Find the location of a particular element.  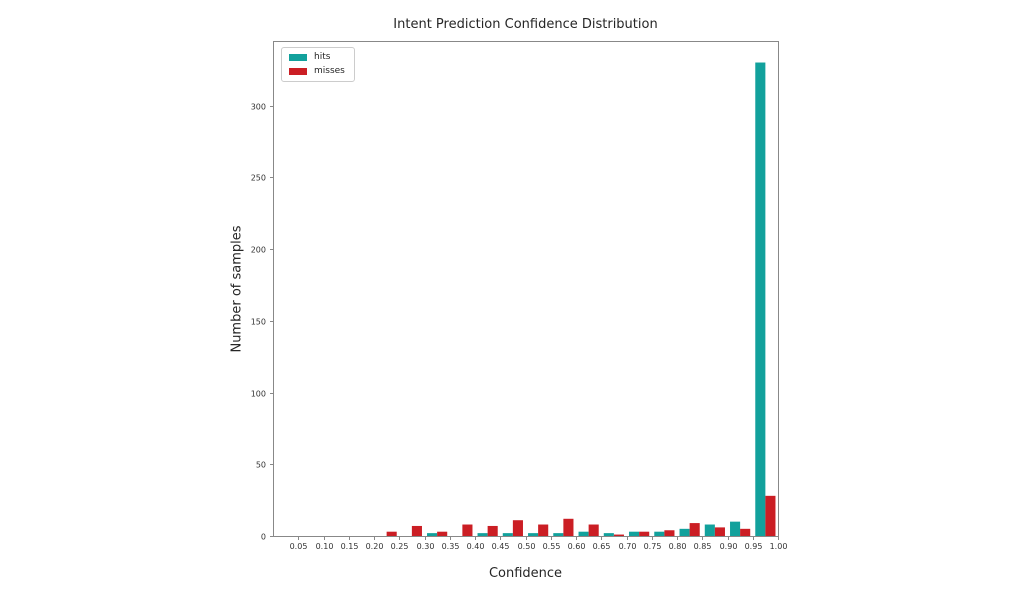

x-tick-label-0.10: 0.10 is located at coordinates (325, 546).